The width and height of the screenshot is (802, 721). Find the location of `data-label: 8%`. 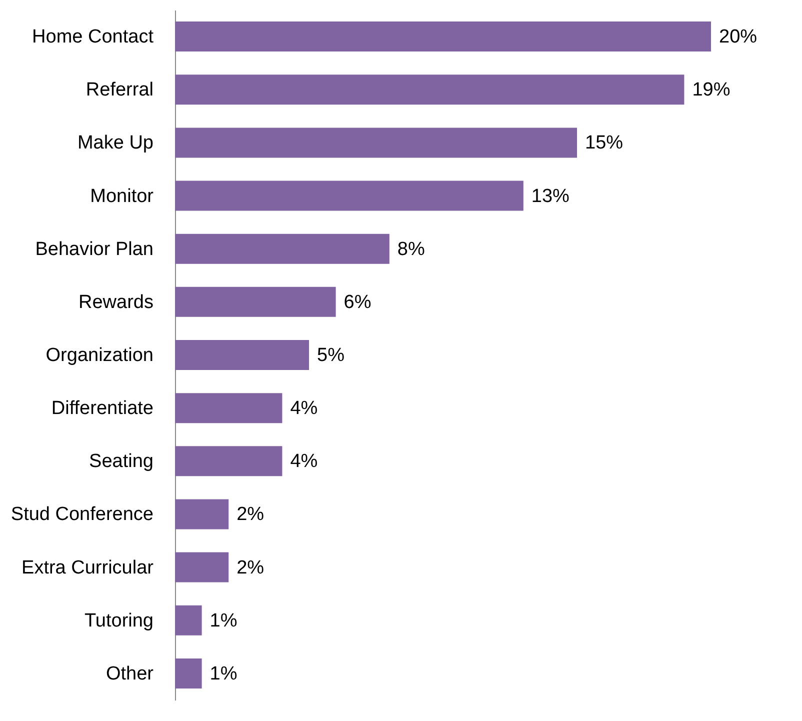

data-label: 8% is located at coordinates (411, 249).